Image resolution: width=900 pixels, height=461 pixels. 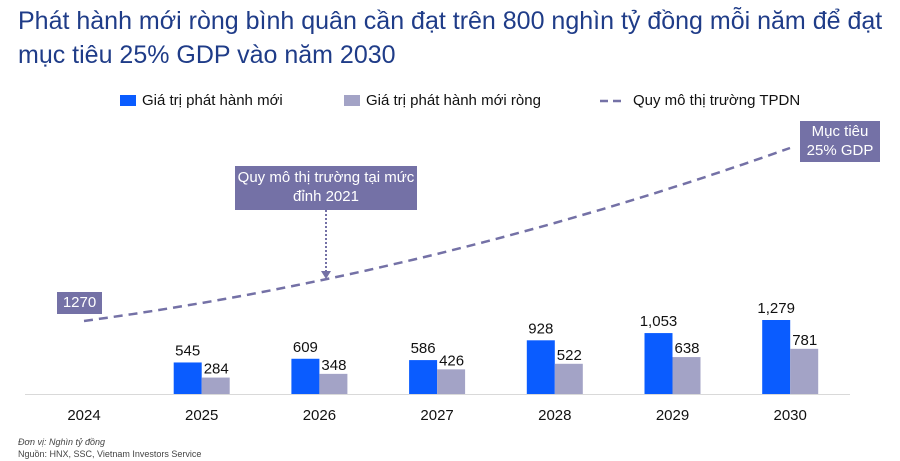 I want to click on data-label: 348, so click(x=333, y=365).